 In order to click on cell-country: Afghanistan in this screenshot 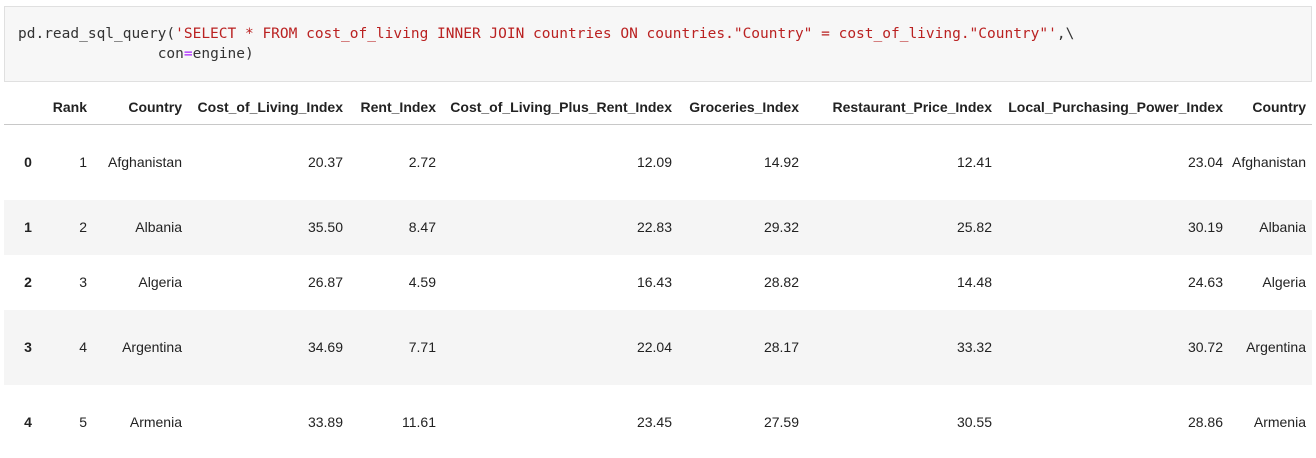, I will do `click(145, 162)`.